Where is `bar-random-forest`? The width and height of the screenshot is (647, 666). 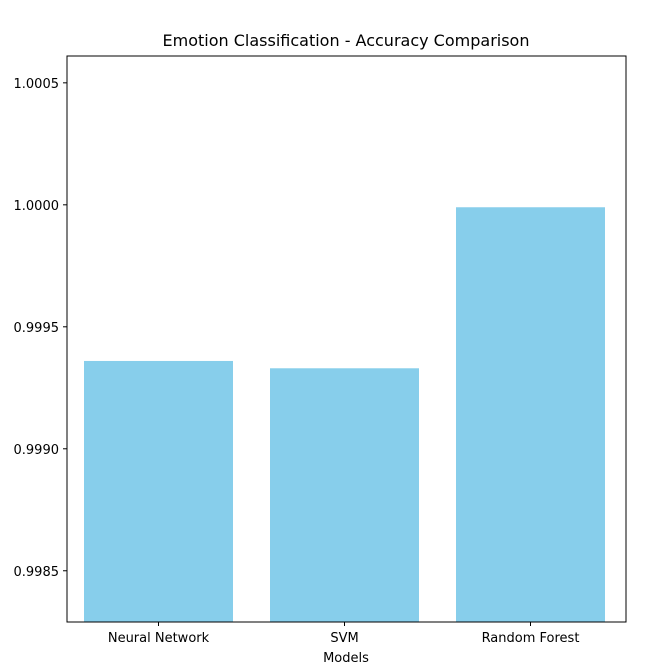 bar-random-forest is located at coordinates (530, 415).